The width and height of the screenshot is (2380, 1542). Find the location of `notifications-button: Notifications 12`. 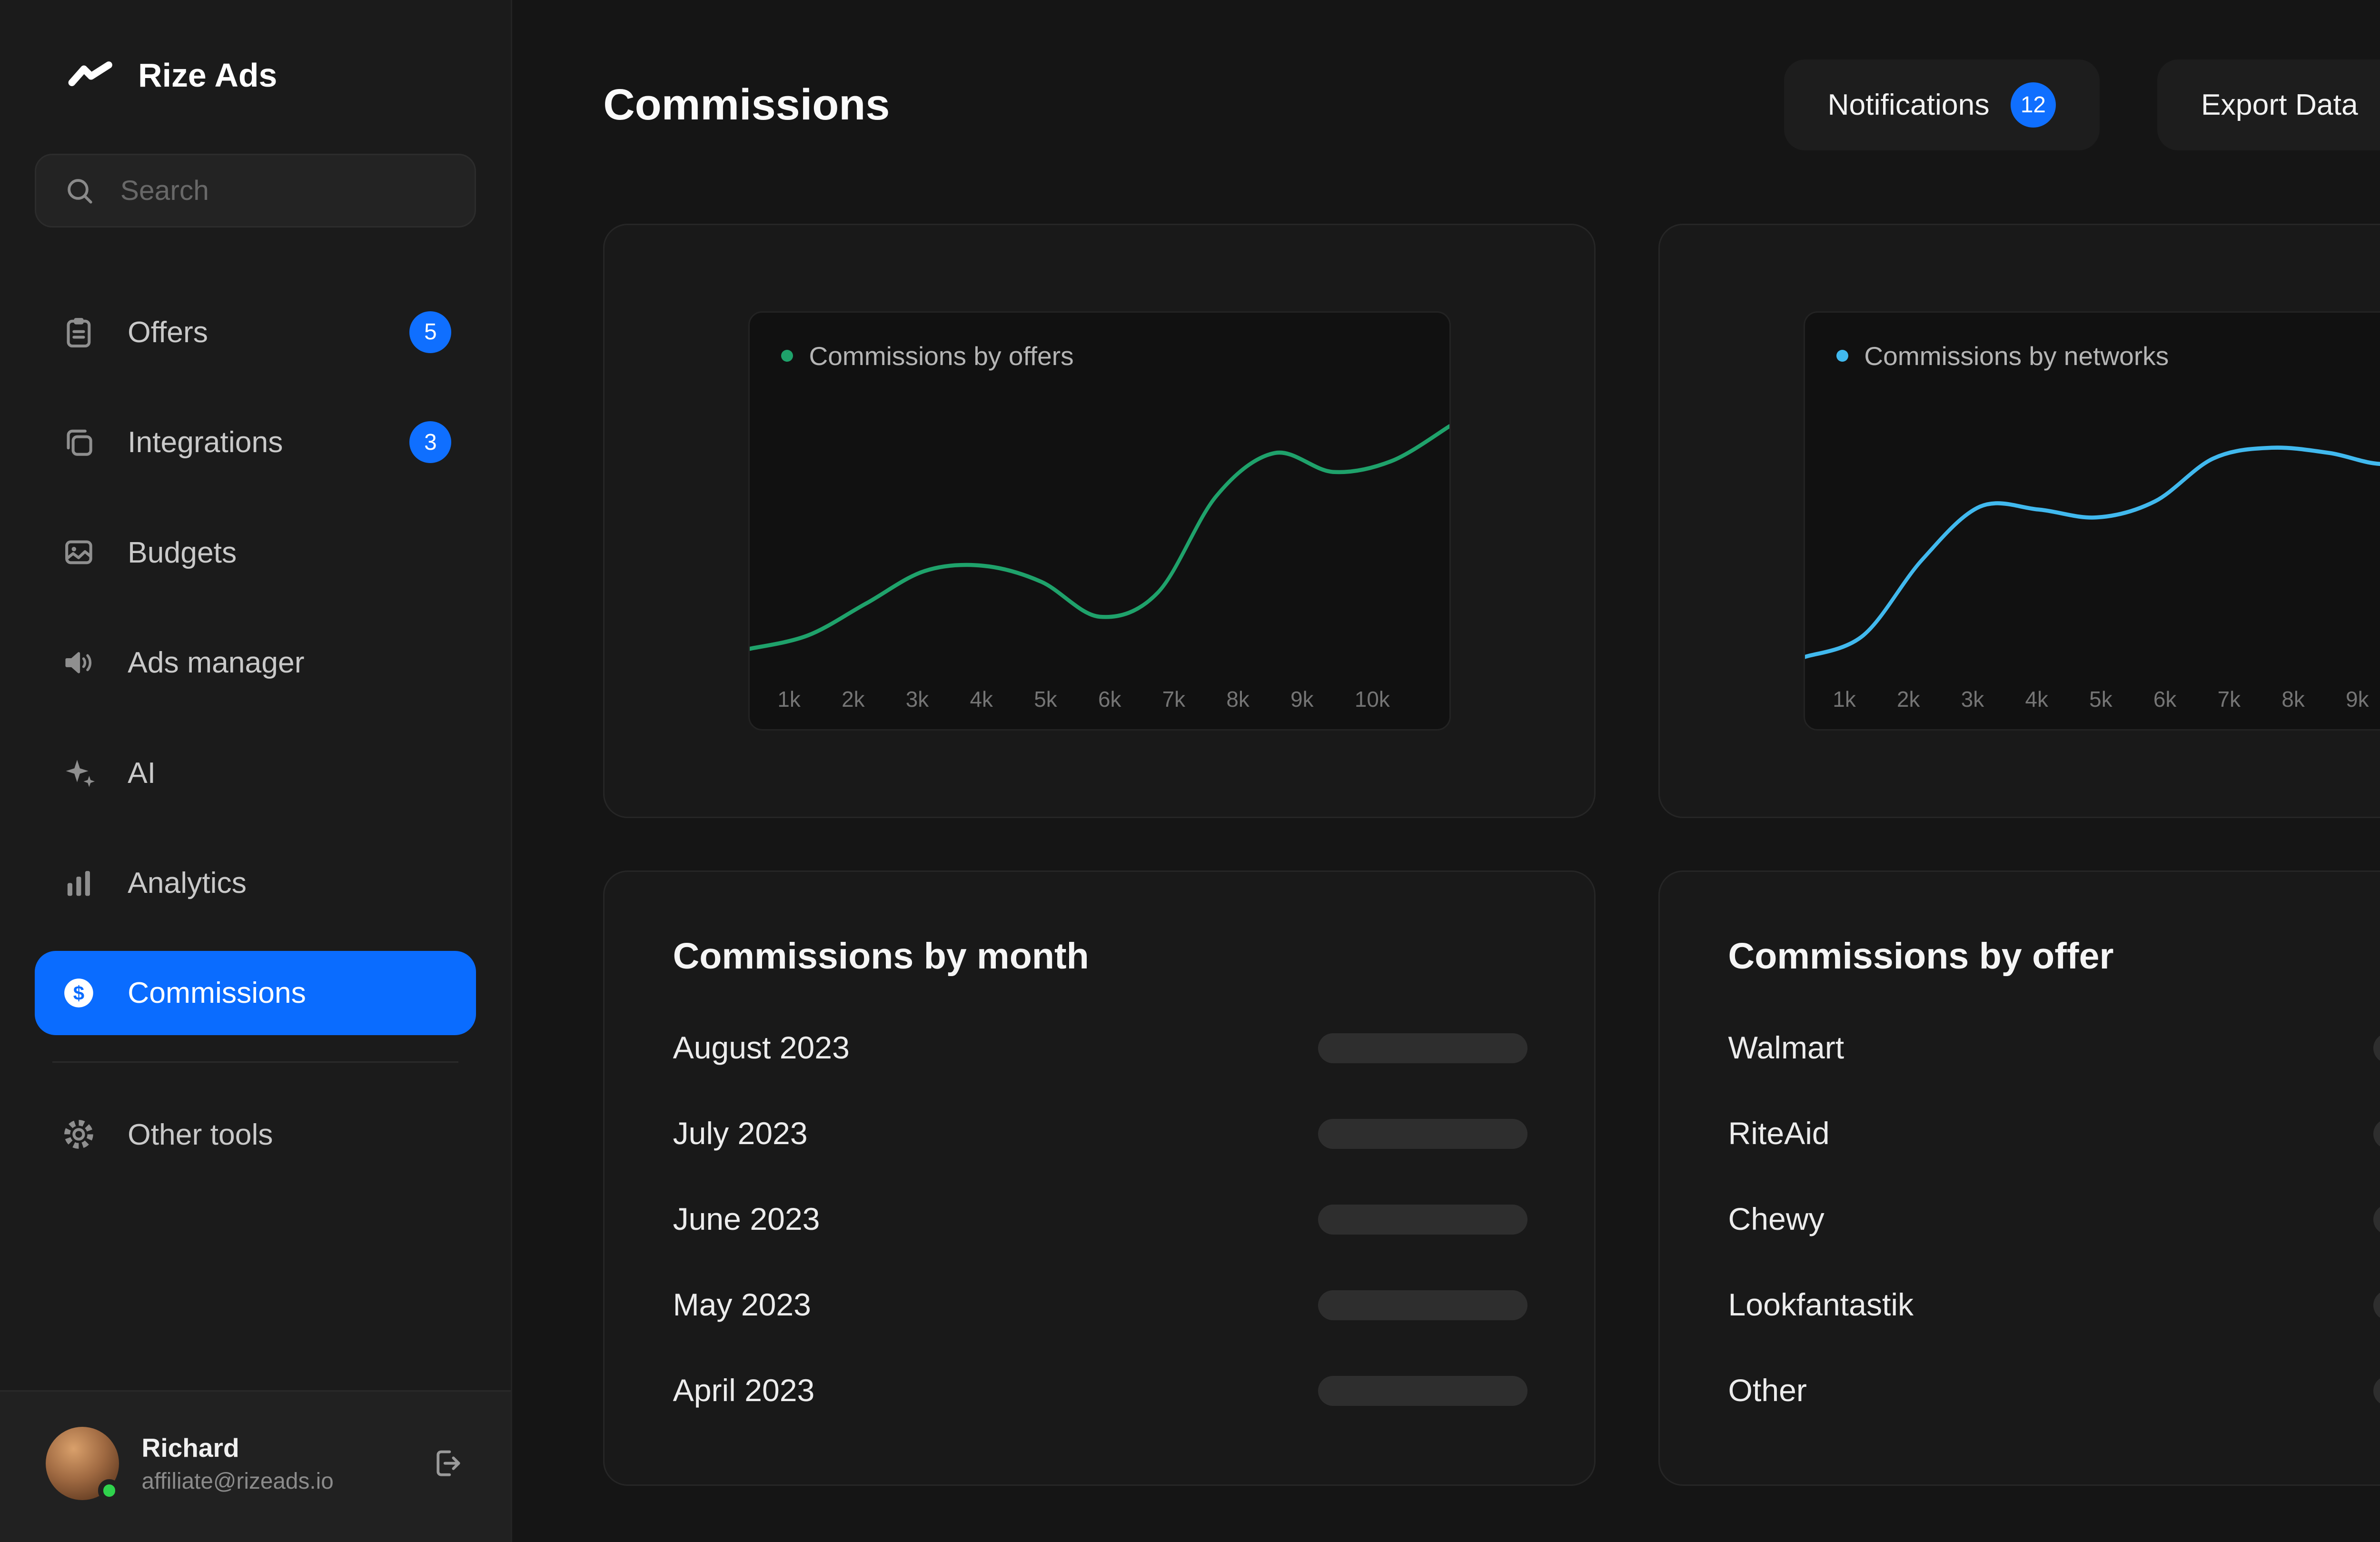

notifications-button: Notifications 12 is located at coordinates (1942, 104).